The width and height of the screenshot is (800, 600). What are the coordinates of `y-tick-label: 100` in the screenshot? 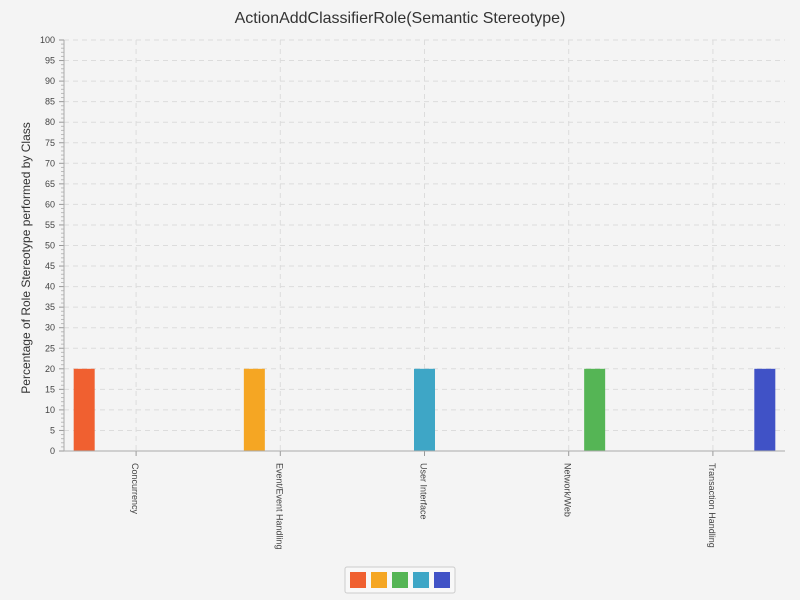 It's located at (47, 40).